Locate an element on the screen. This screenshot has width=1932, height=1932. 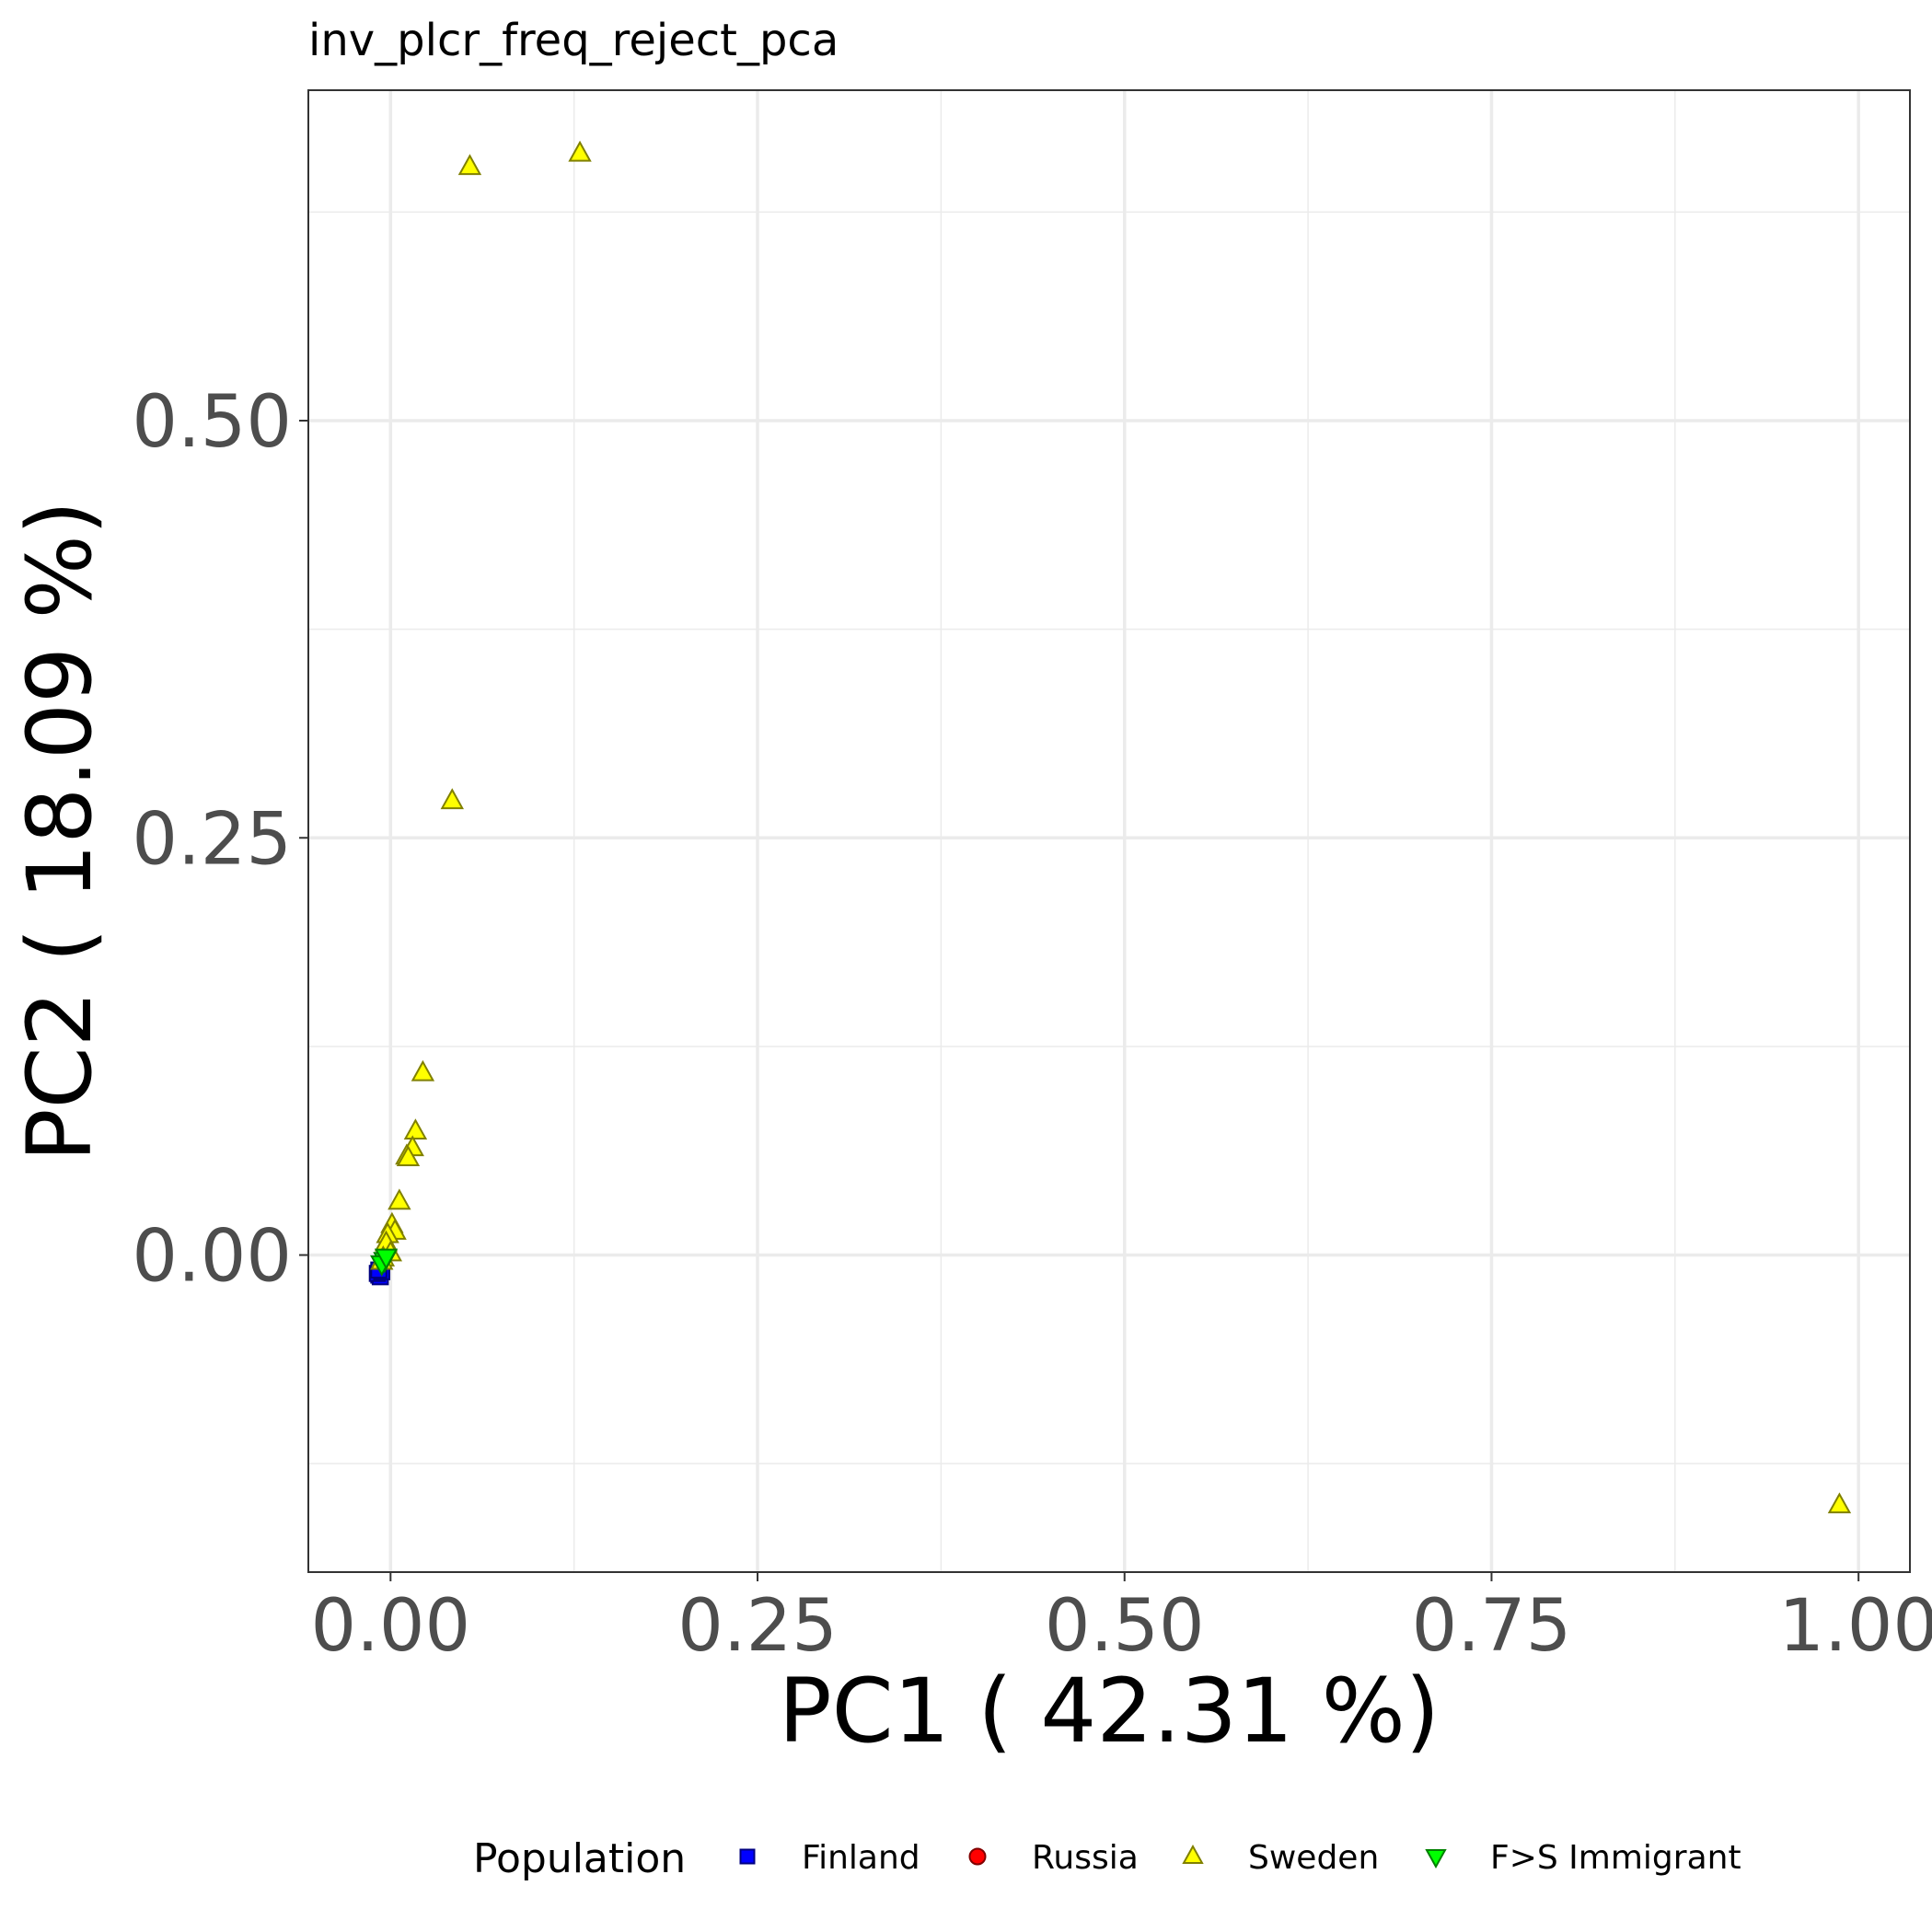
x-axis-ticks: 0.00 0.25 0.50 0.75 1.00 is located at coordinates (1121, 1620).